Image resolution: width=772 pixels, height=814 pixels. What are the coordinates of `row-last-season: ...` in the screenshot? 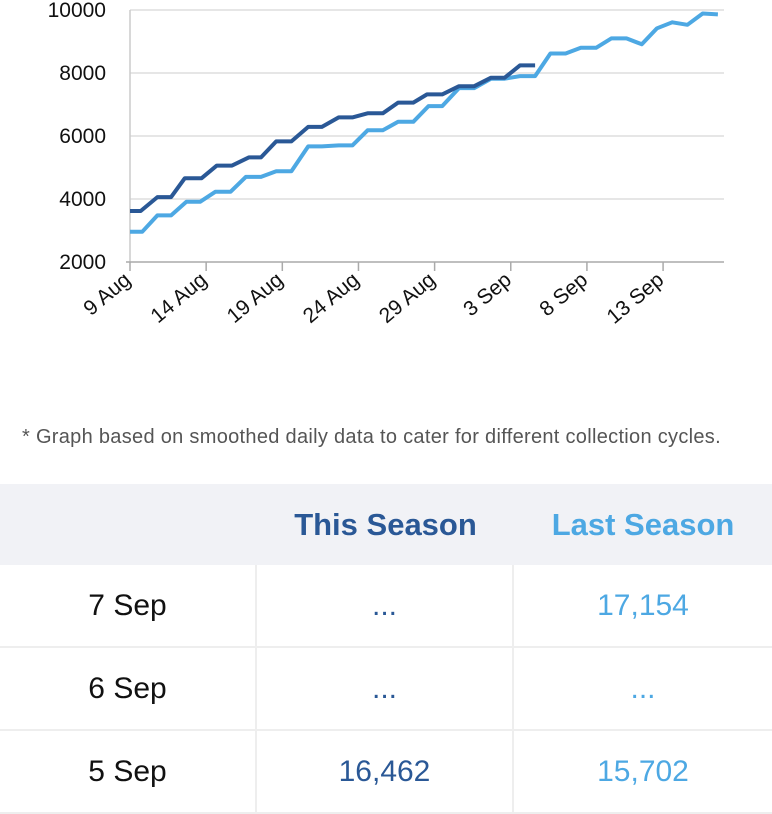 It's located at (643, 688).